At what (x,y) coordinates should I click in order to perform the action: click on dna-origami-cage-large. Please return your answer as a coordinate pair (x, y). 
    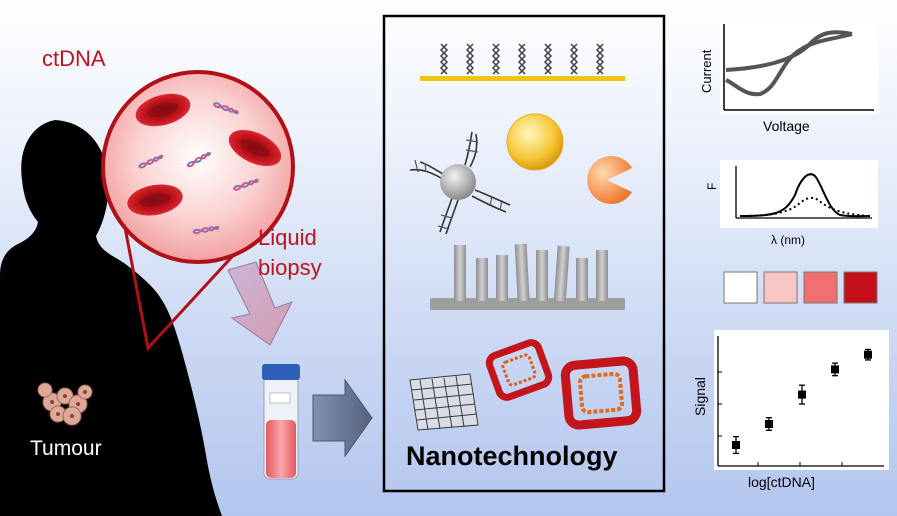
    Looking at the image, I should click on (601, 393).